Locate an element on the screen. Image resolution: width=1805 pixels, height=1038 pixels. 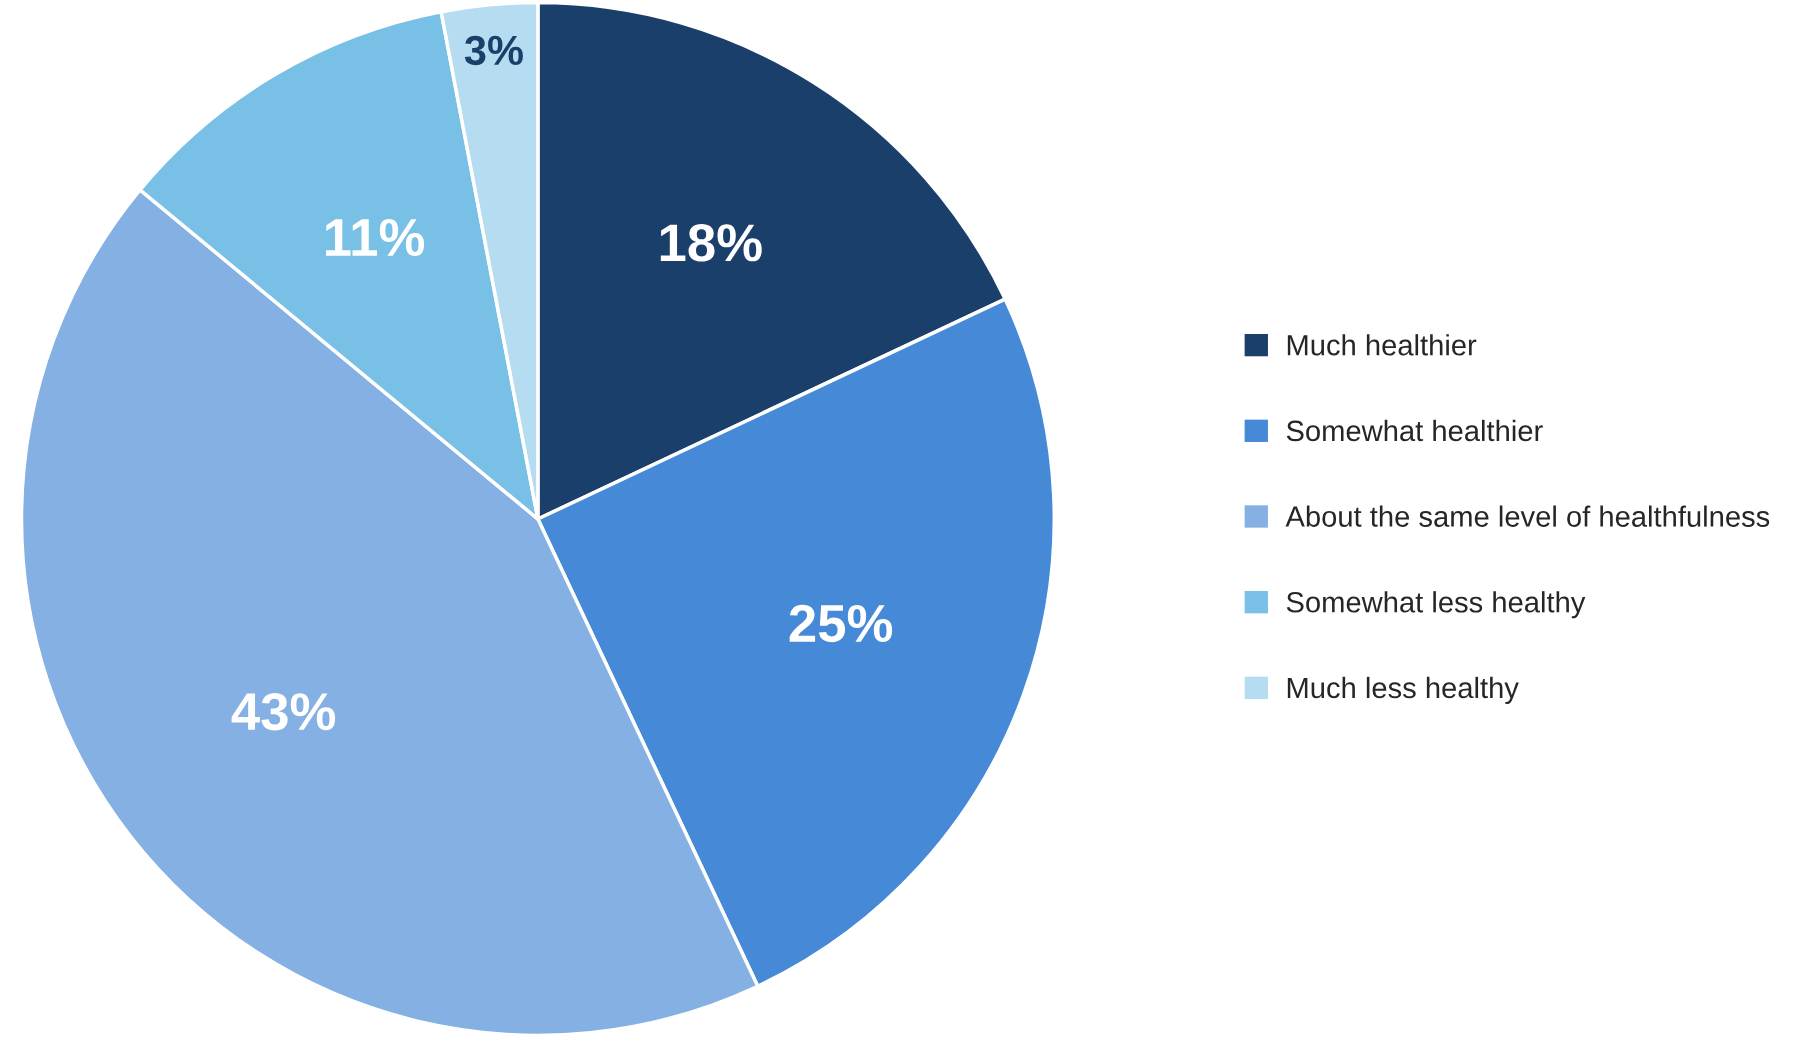
data-label: 25% is located at coordinates (841, 623).